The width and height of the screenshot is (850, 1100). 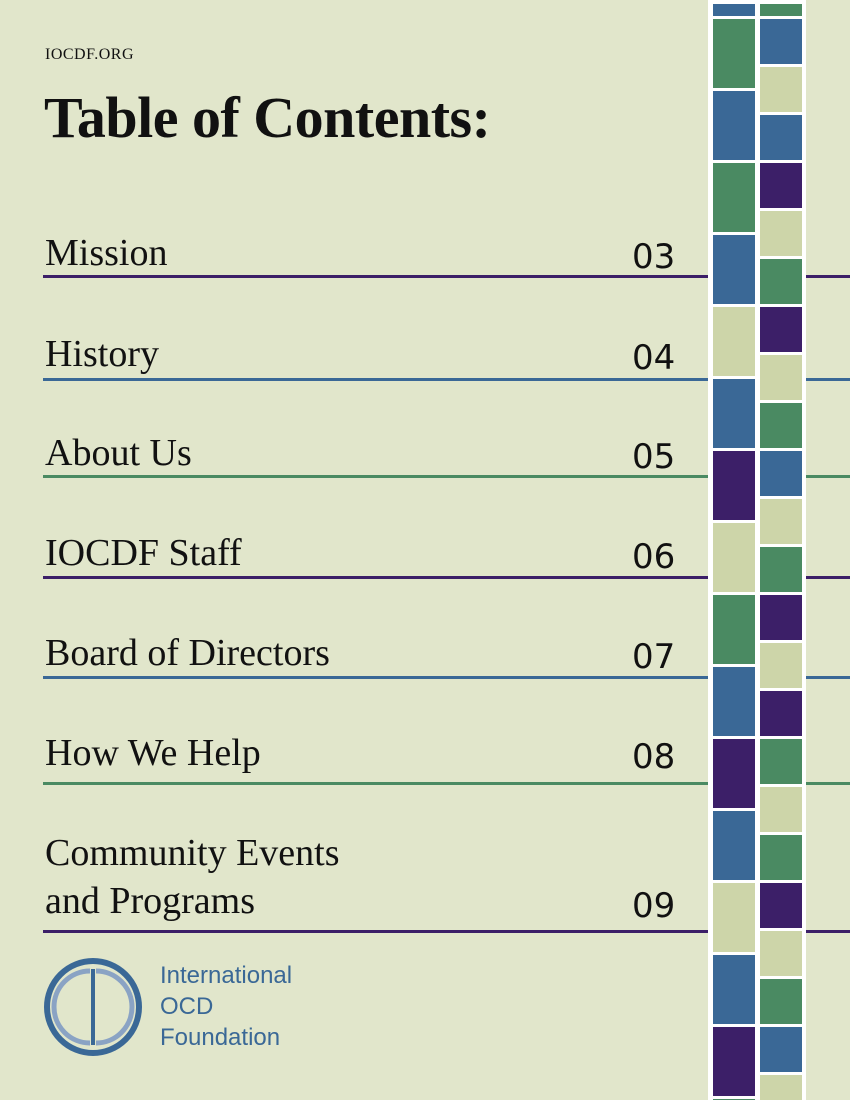 What do you see at coordinates (192, 877) in the screenshot?
I see `toc-item-label: Community Events and Programs` at bounding box center [192, 877].